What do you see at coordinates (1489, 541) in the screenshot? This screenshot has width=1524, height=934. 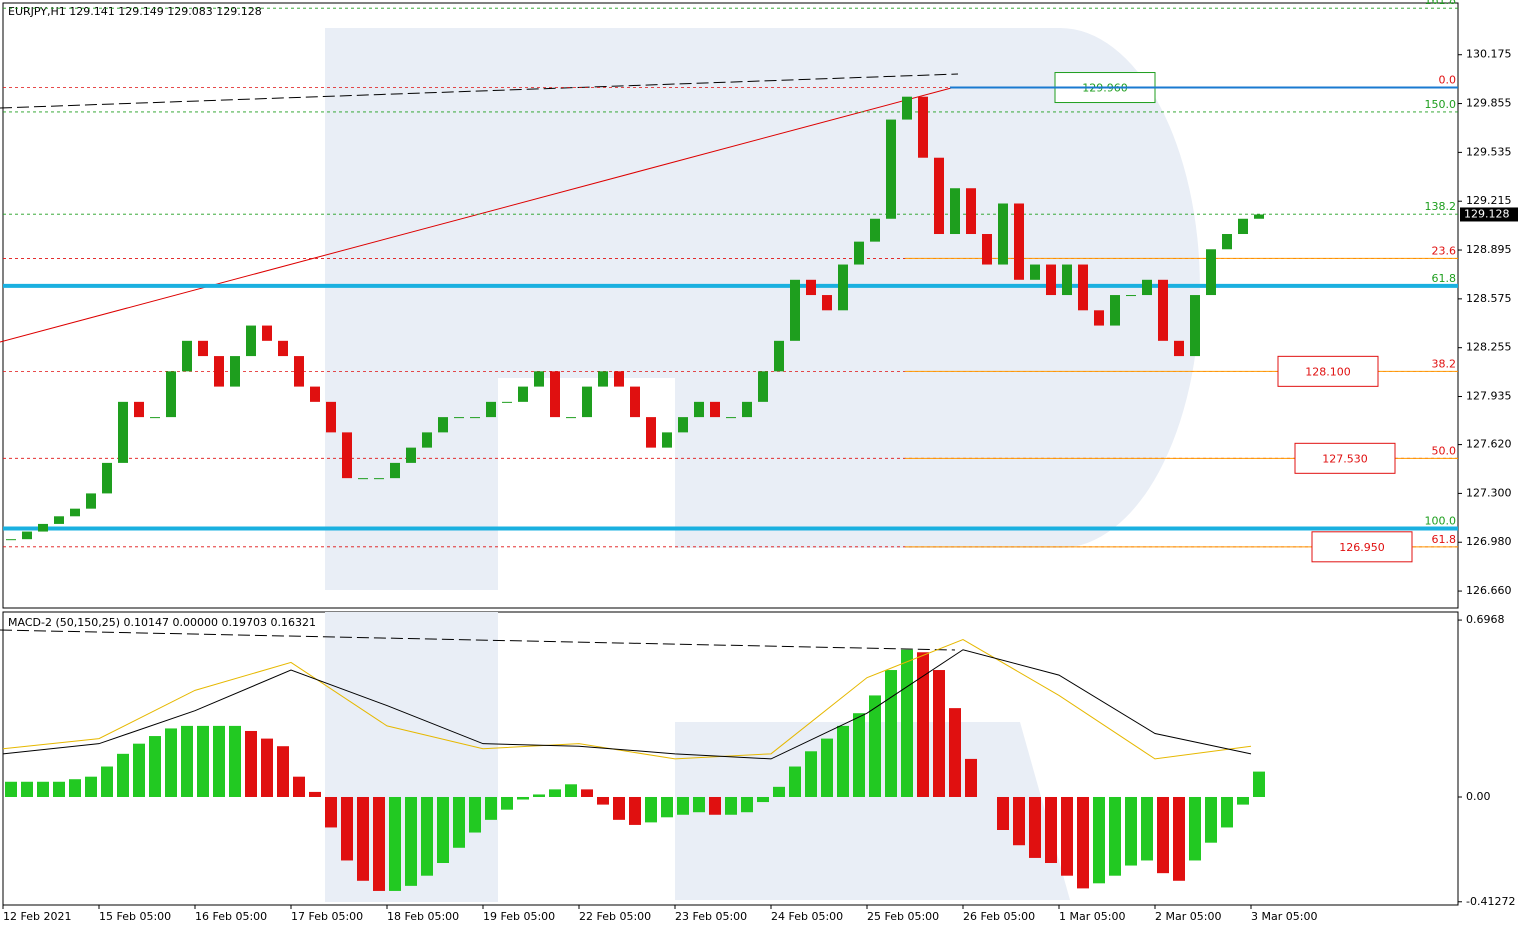 I see `y-tick-label: 126.980` at bounding box center [1489, 541].